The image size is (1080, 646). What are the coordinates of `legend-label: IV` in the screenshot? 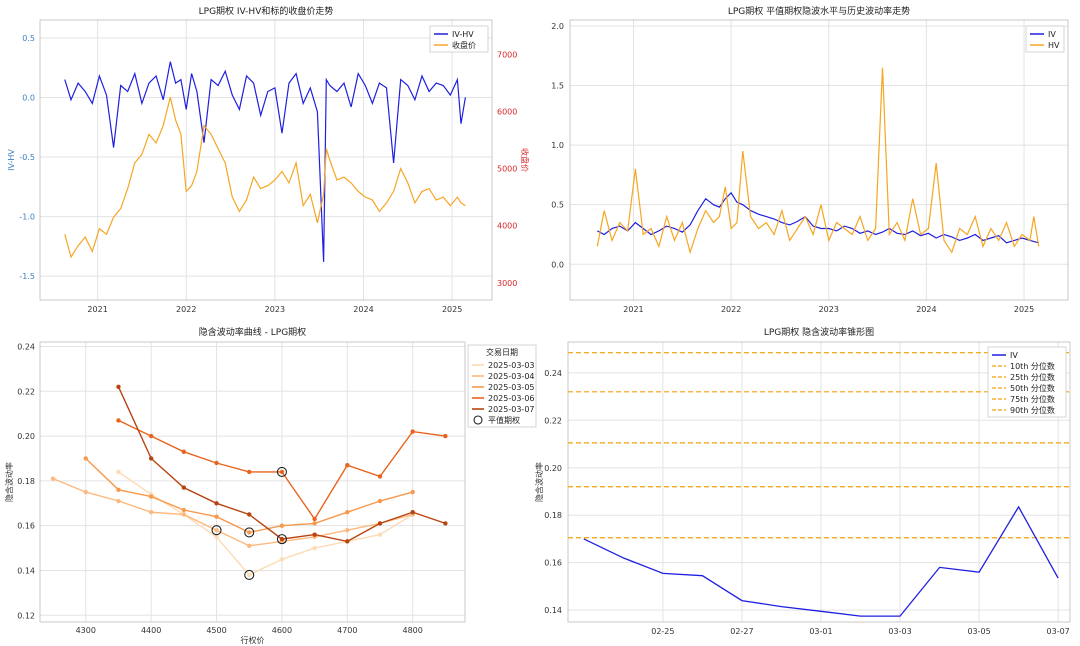 It's located at (1052, 34).